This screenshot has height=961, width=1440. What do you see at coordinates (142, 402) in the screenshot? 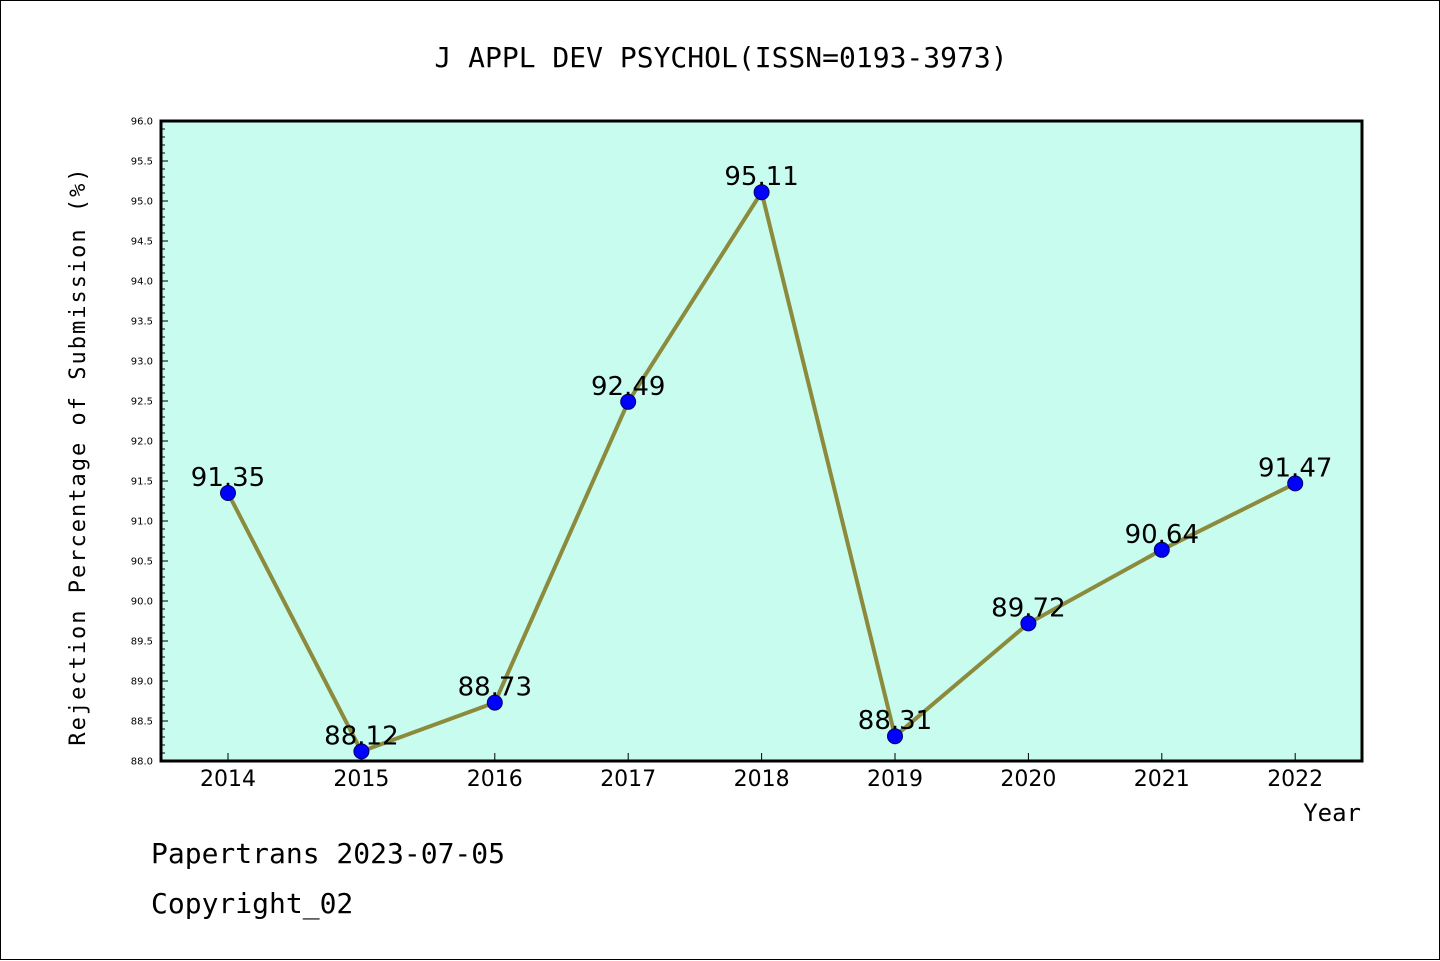
I see `y-tick-label: 92.5` at bounding box center [142, 402].